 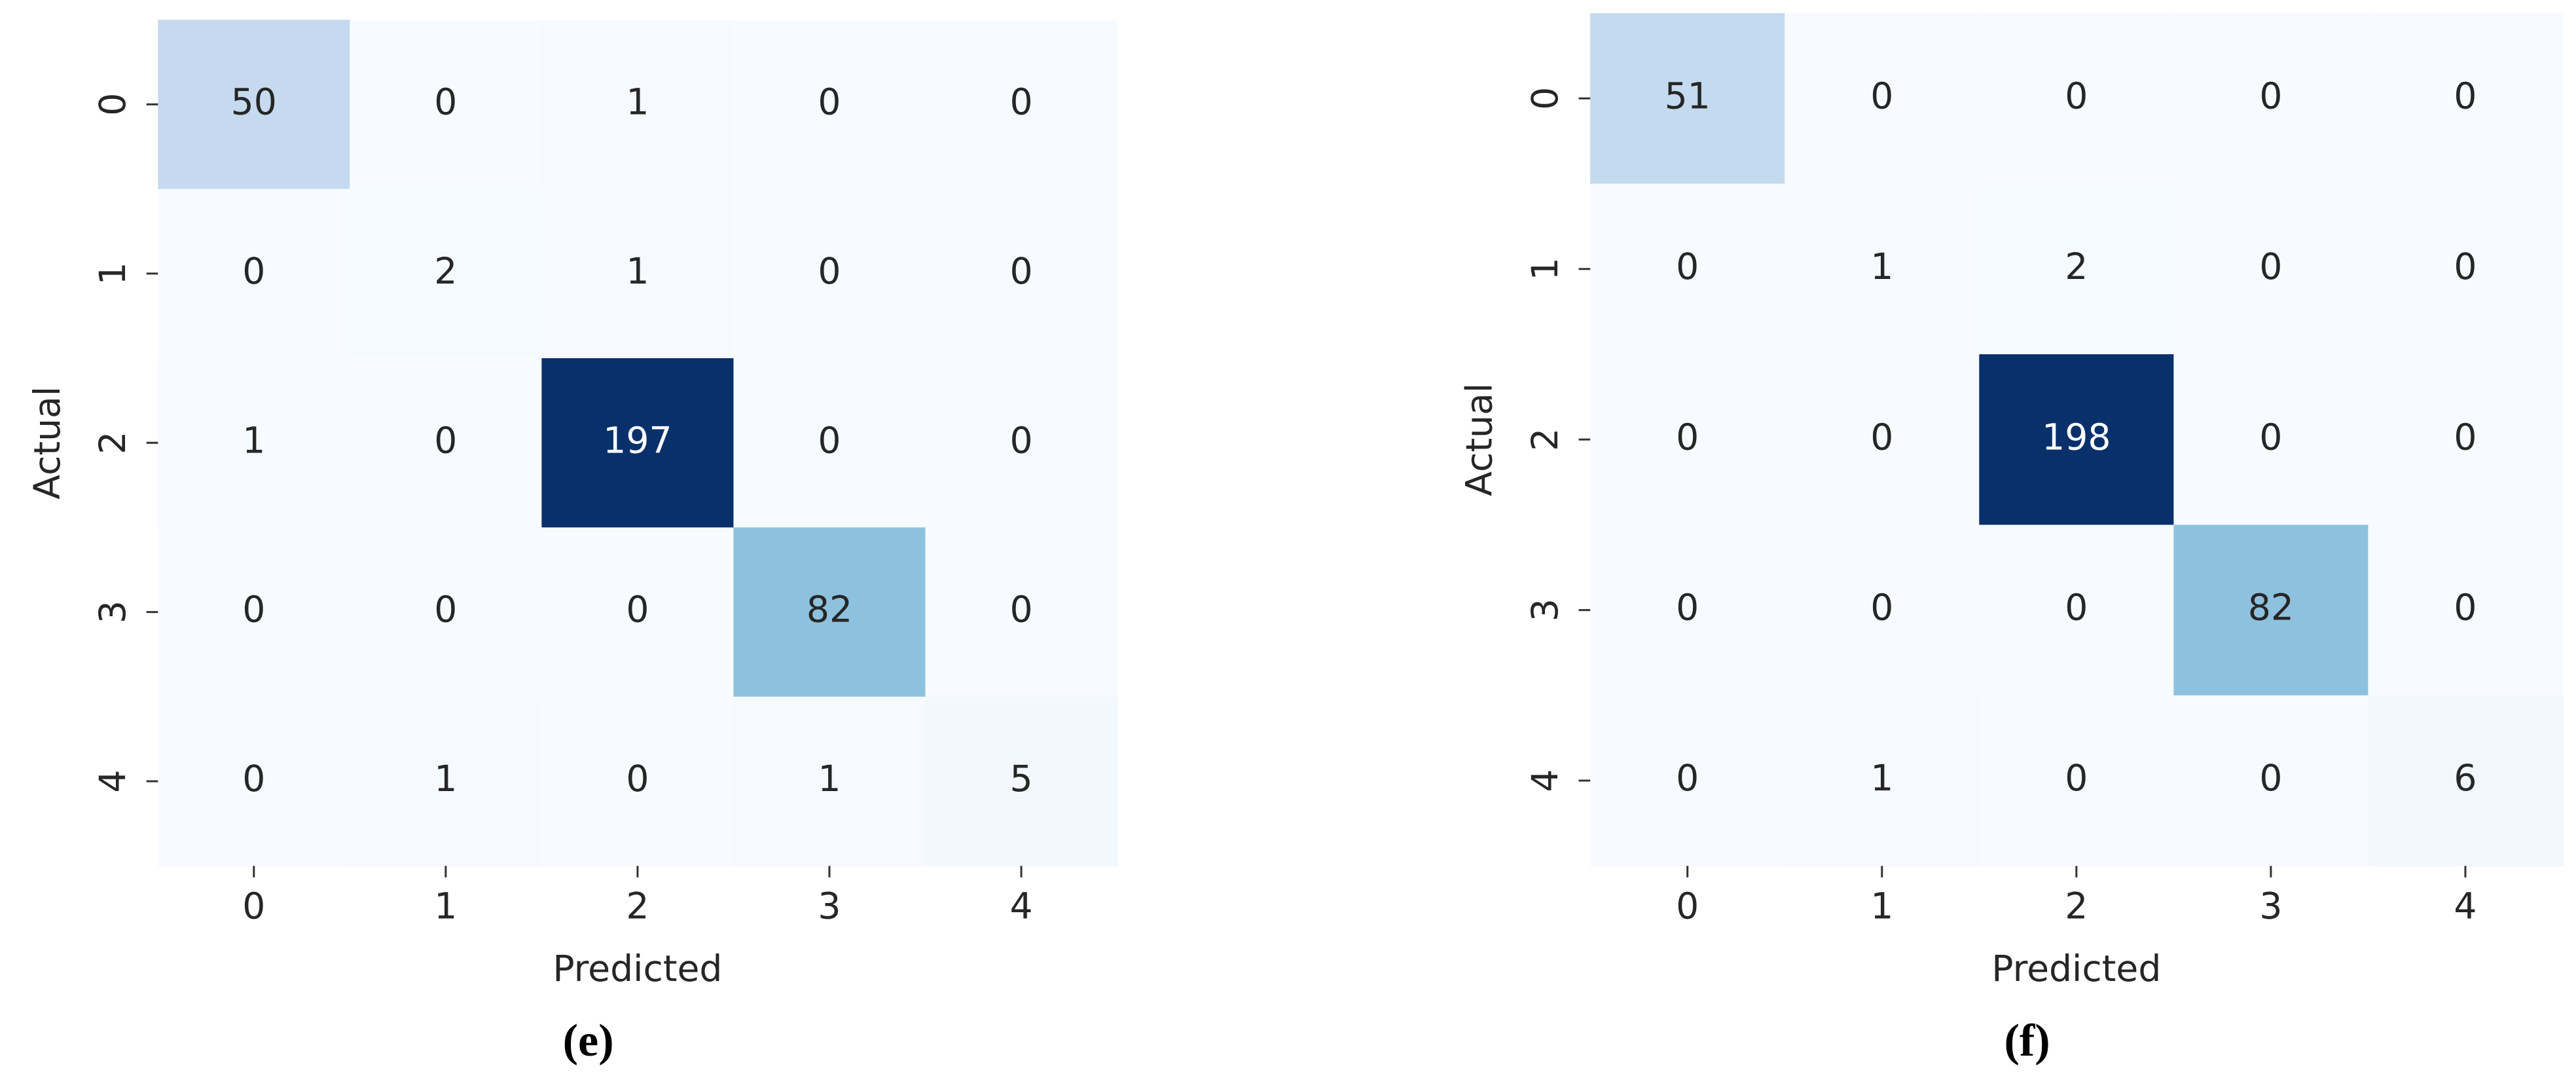 I want to click on cell-label: 50, so click(x=254, y=102).